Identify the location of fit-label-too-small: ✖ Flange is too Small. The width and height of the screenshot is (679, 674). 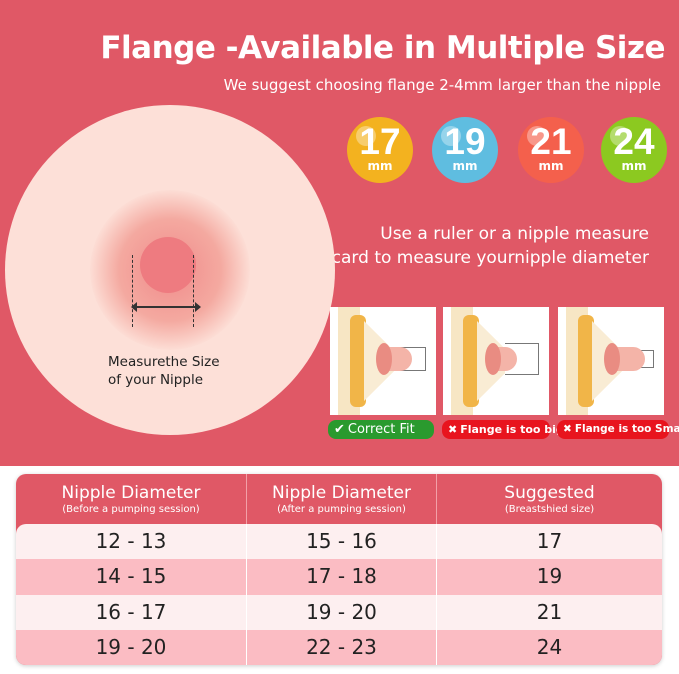
(618, 429).